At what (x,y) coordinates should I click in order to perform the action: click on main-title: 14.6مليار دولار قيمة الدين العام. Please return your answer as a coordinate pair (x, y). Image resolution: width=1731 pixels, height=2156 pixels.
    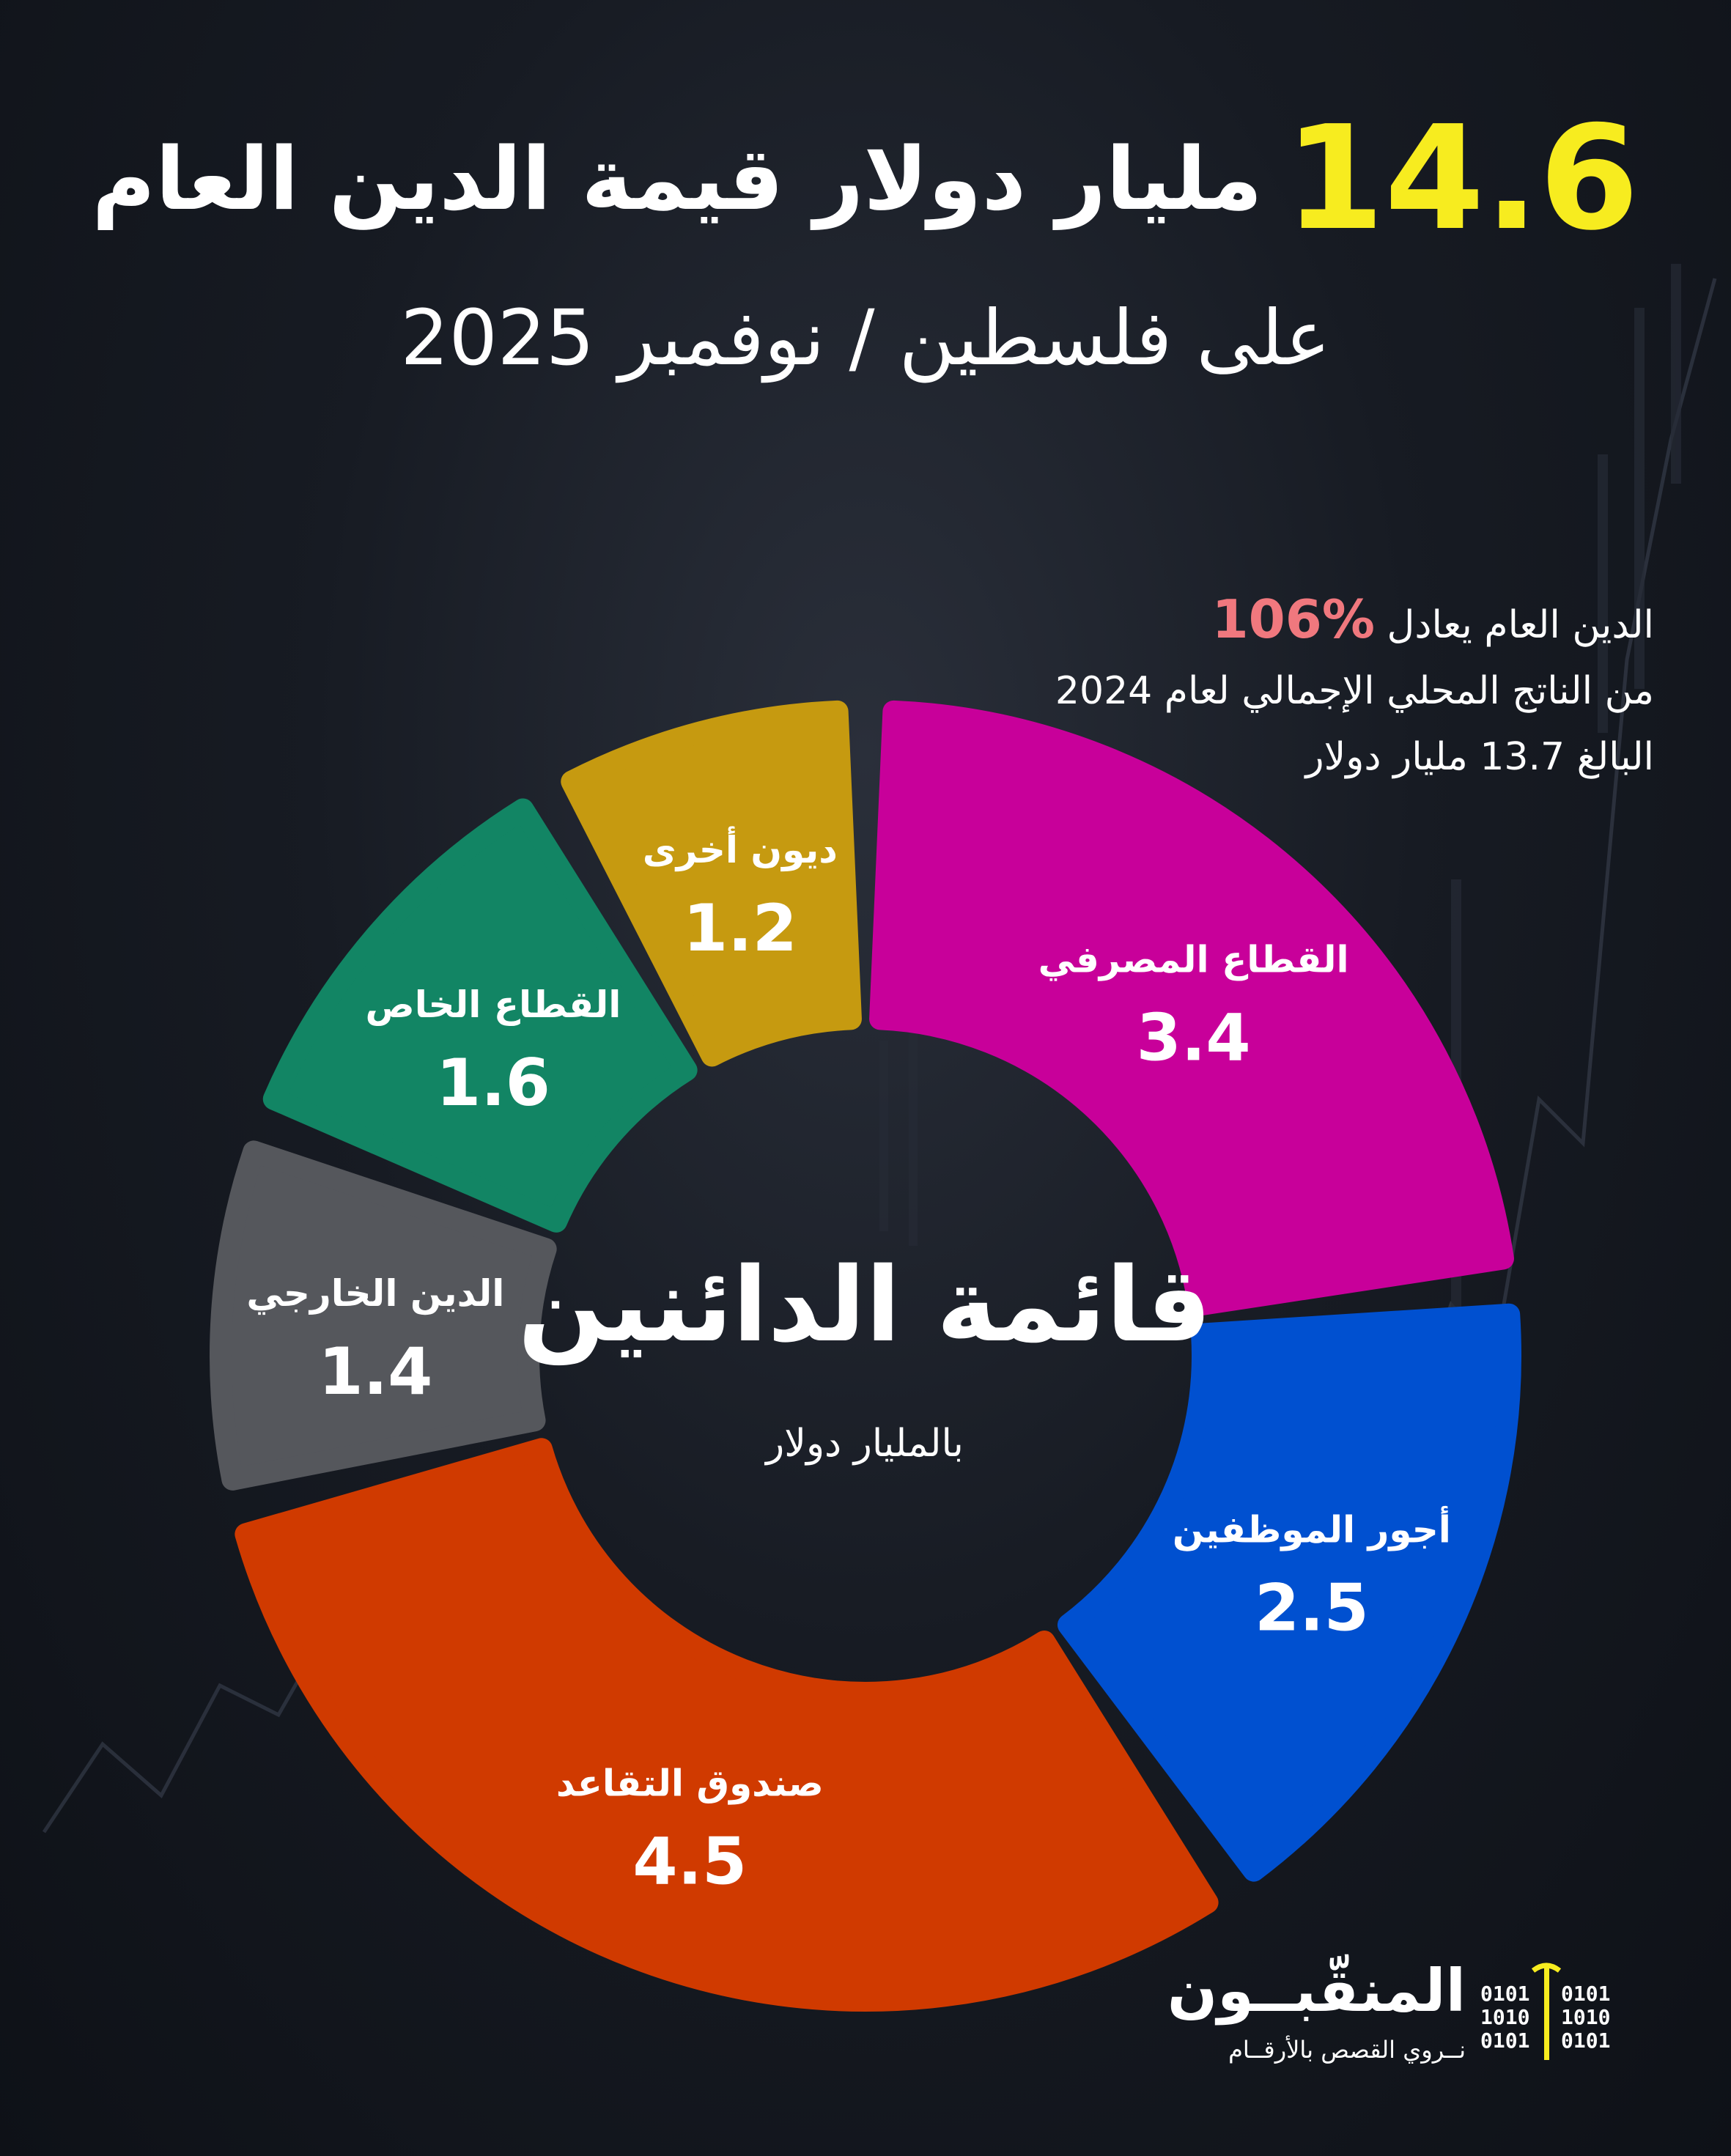
    Looking at the image, I should click on (865, 178).